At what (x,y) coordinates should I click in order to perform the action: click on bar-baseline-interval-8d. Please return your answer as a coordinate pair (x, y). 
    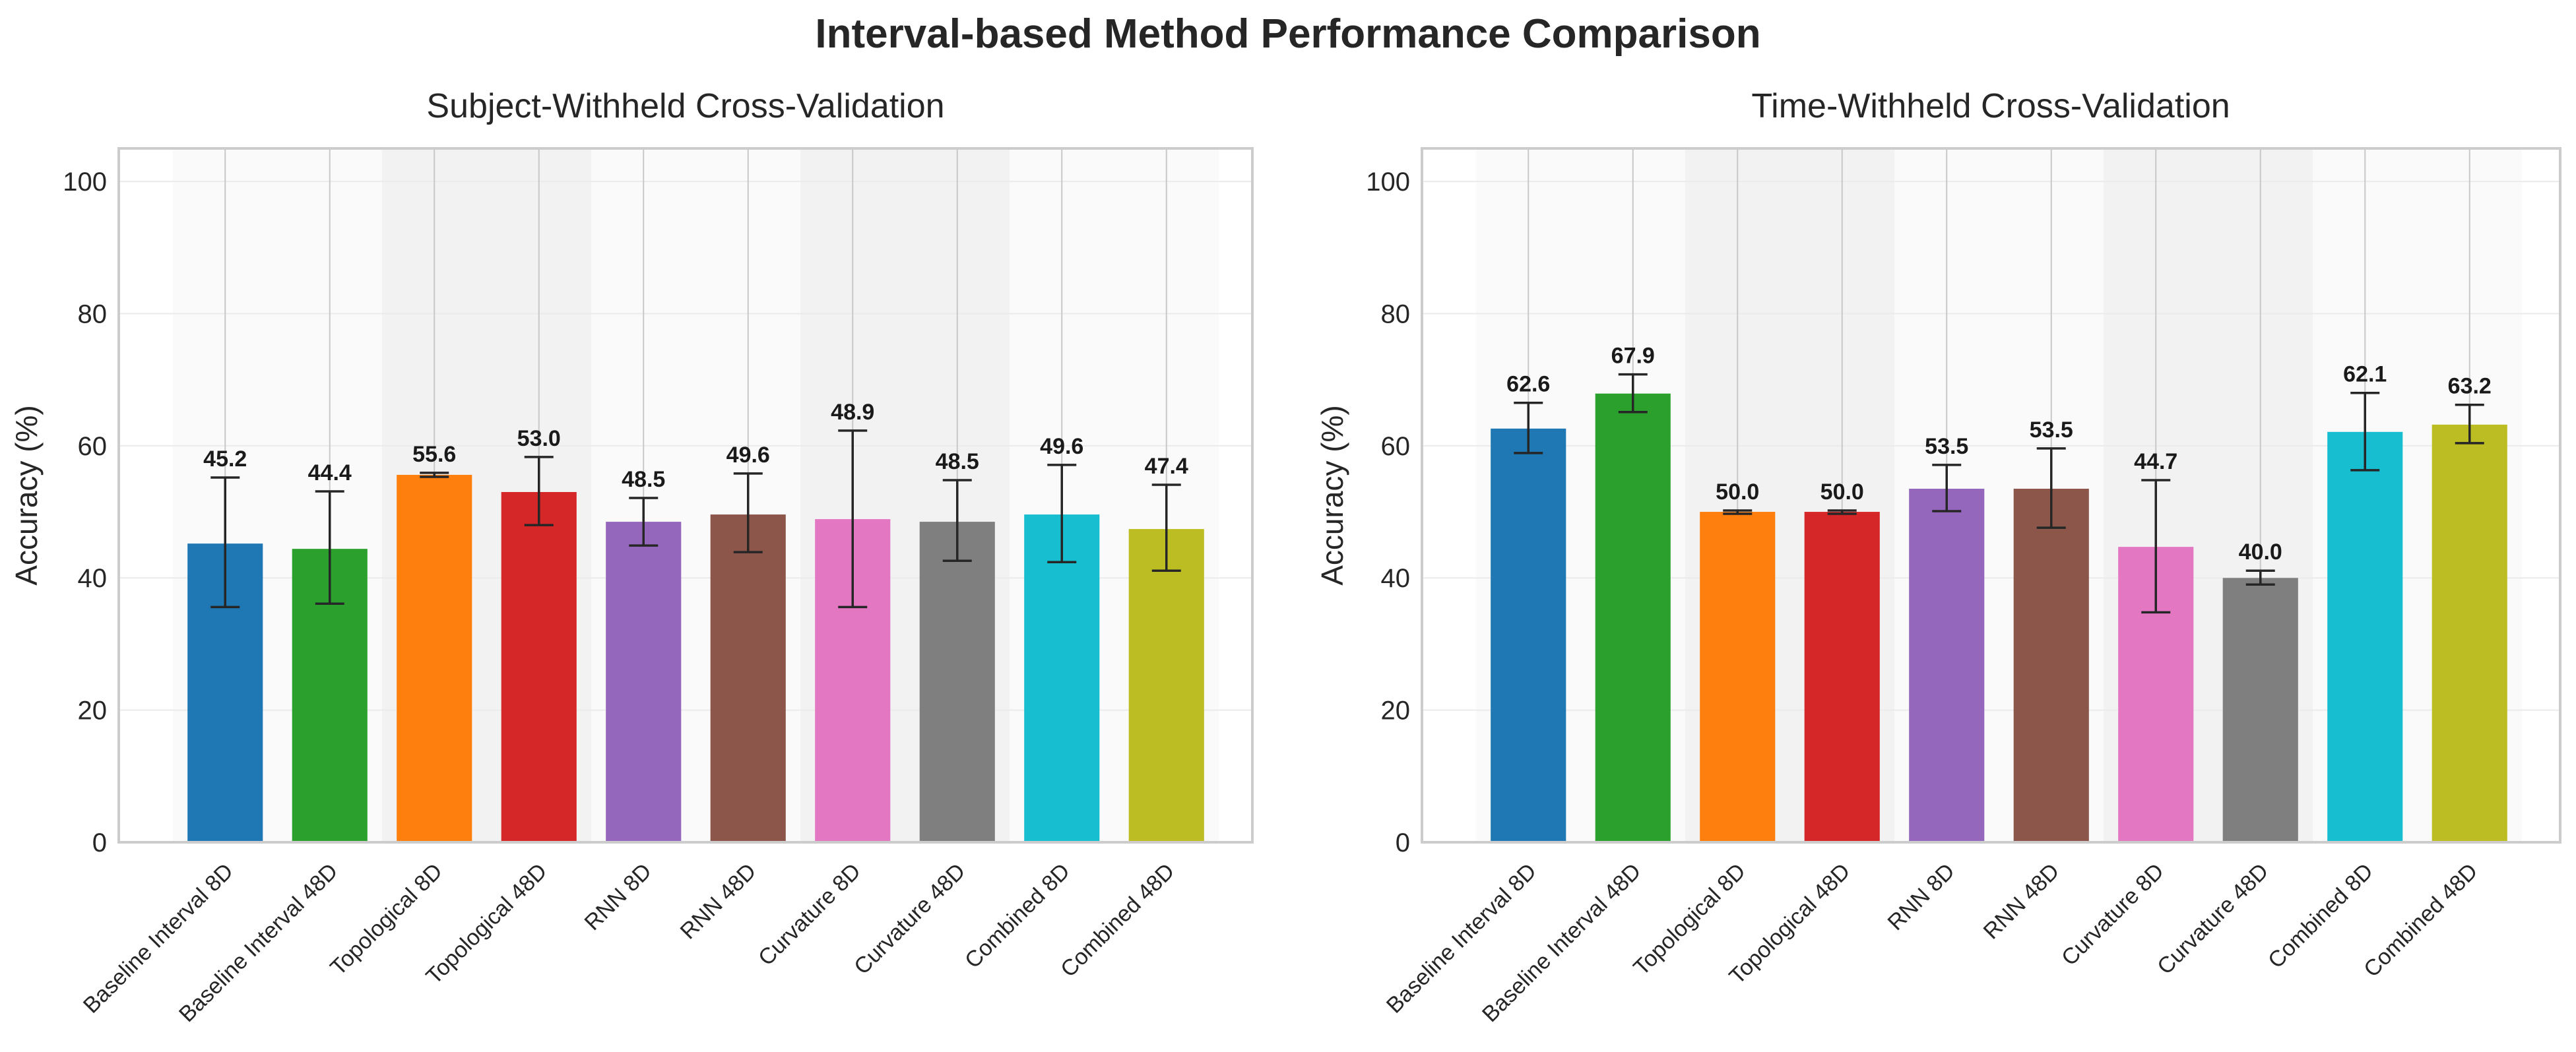
    Looking at the image, I should click on (1528, 635).